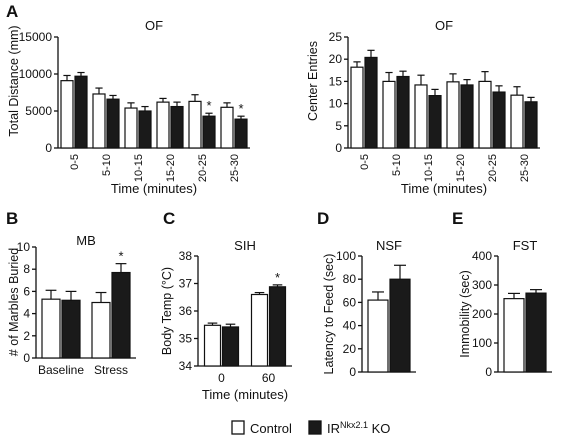  Describe the element at coordinates (186, 256) in the screenshot. I see `y-tick-label: 38` at that location.